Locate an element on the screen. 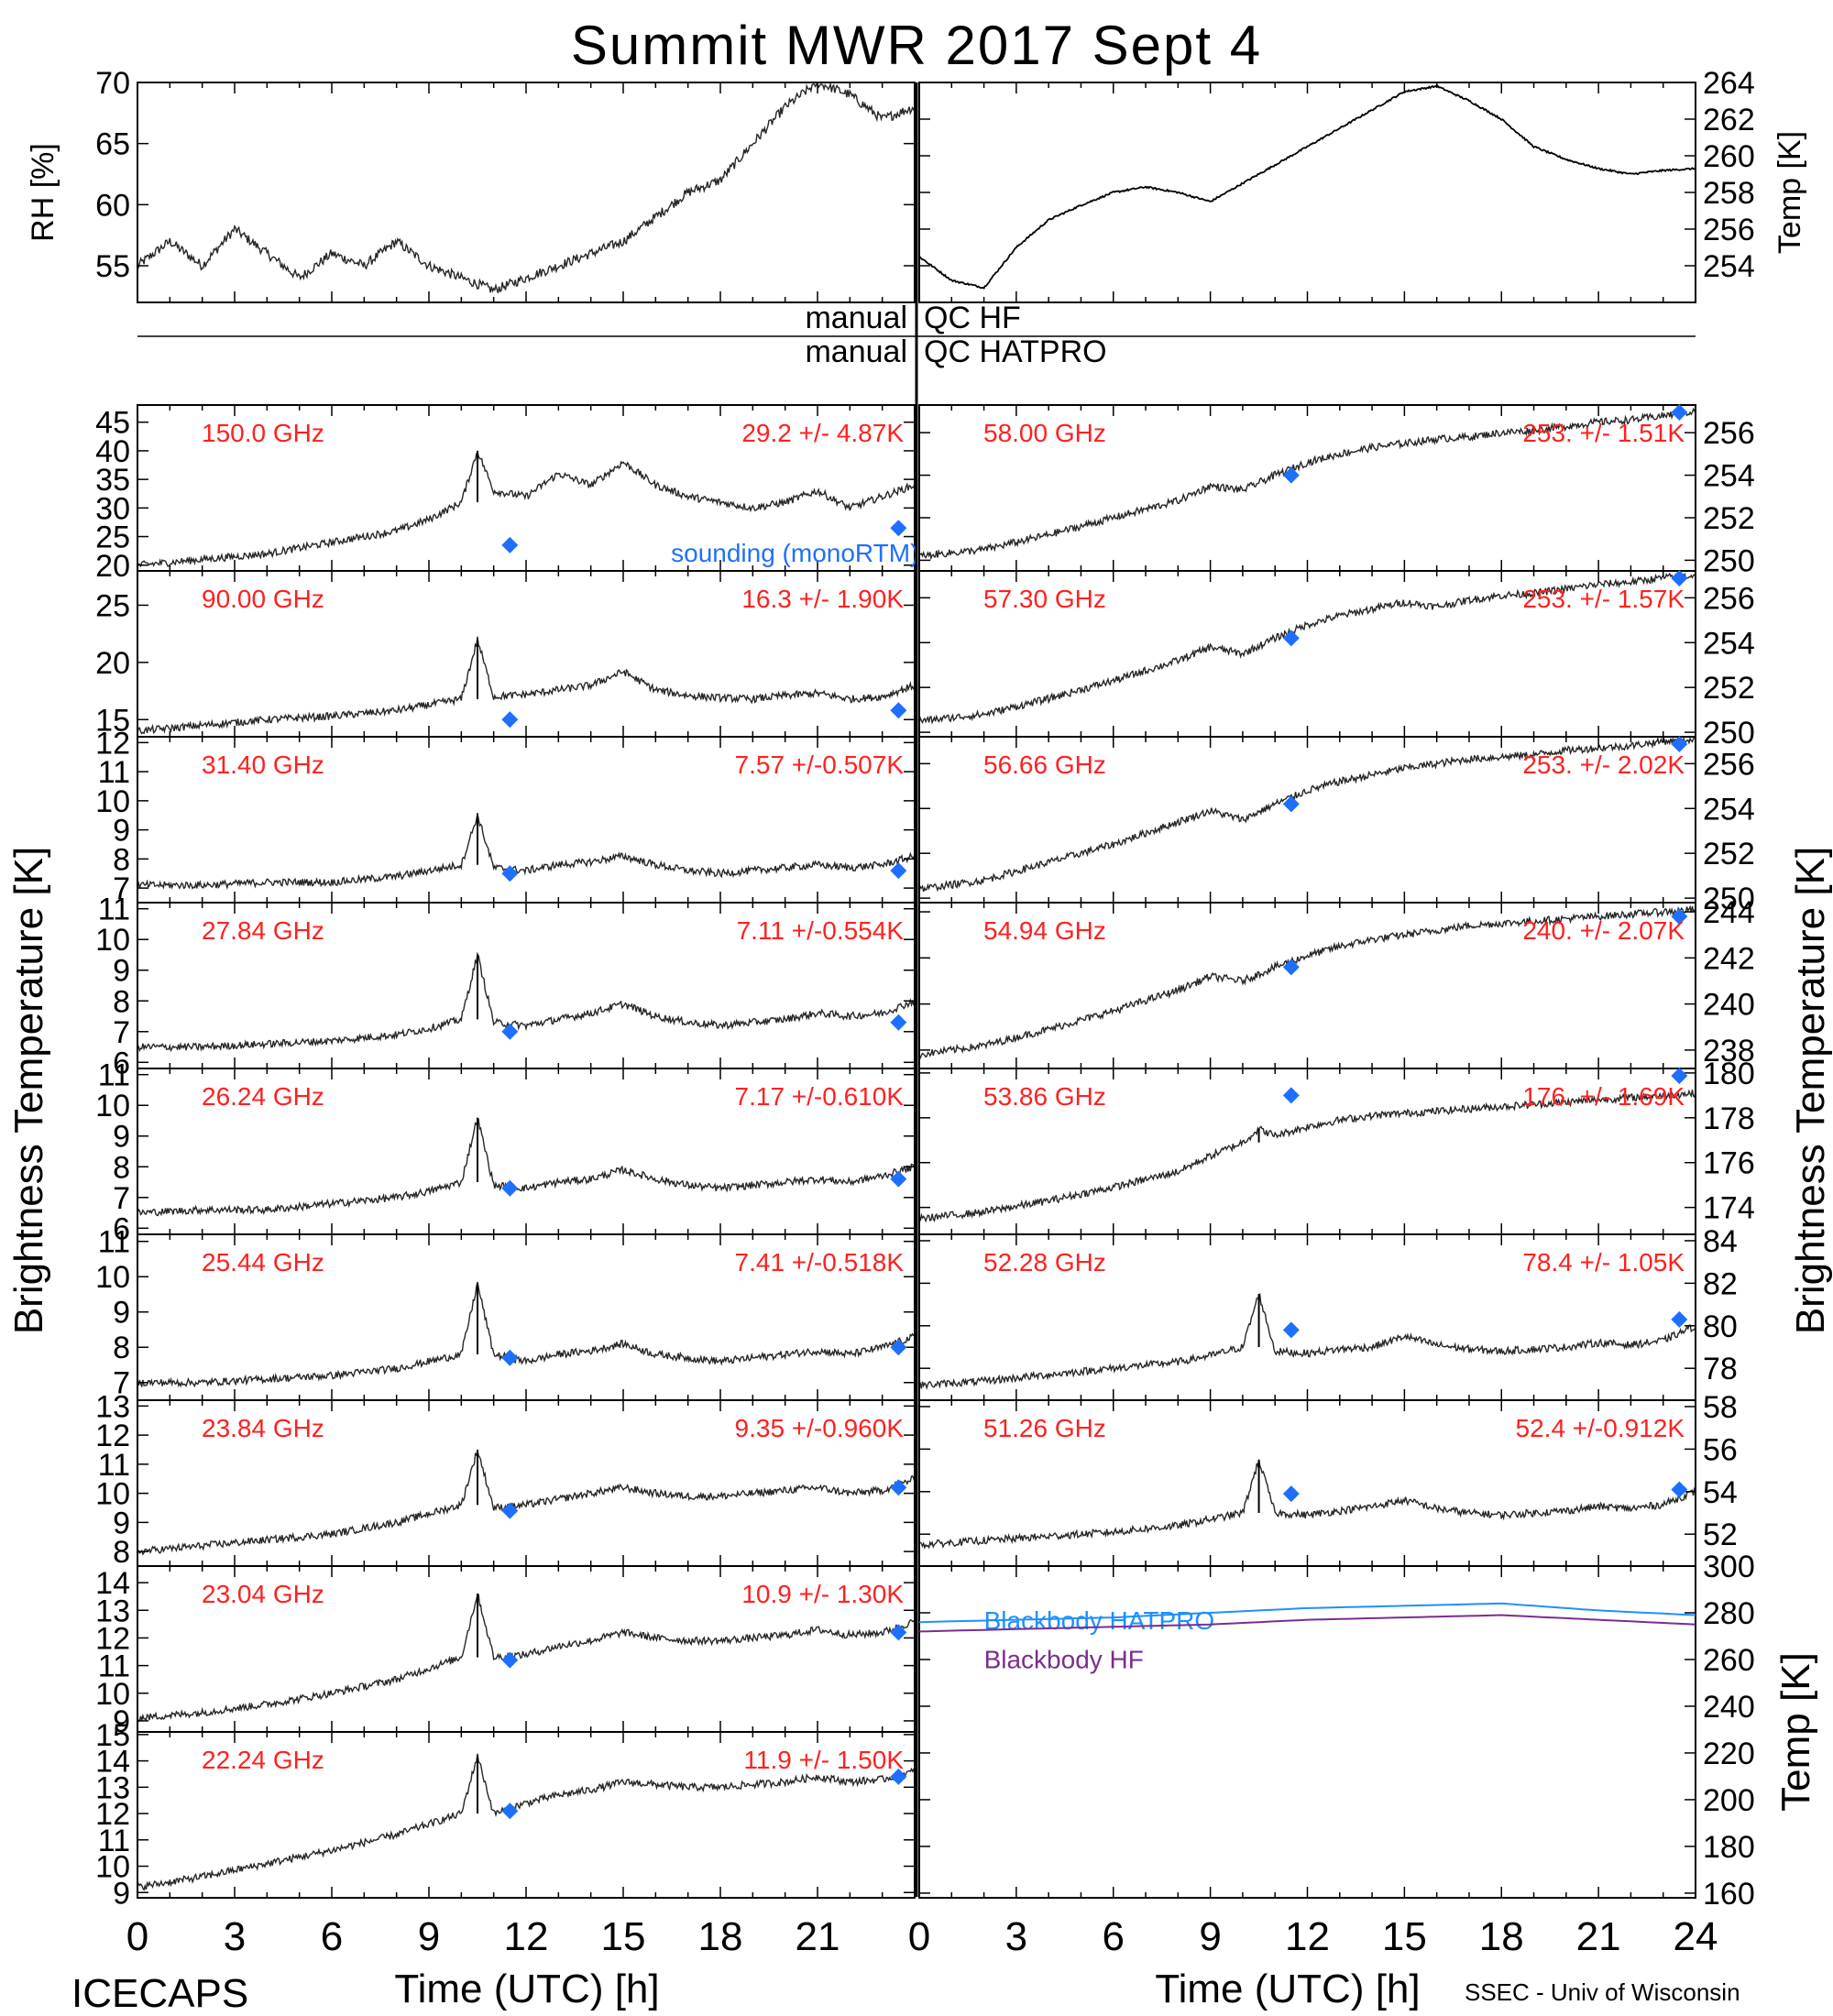 This screenshot has width=1833, height=2016. y-tick-label: 11 is located at coordinates (114, 1666).